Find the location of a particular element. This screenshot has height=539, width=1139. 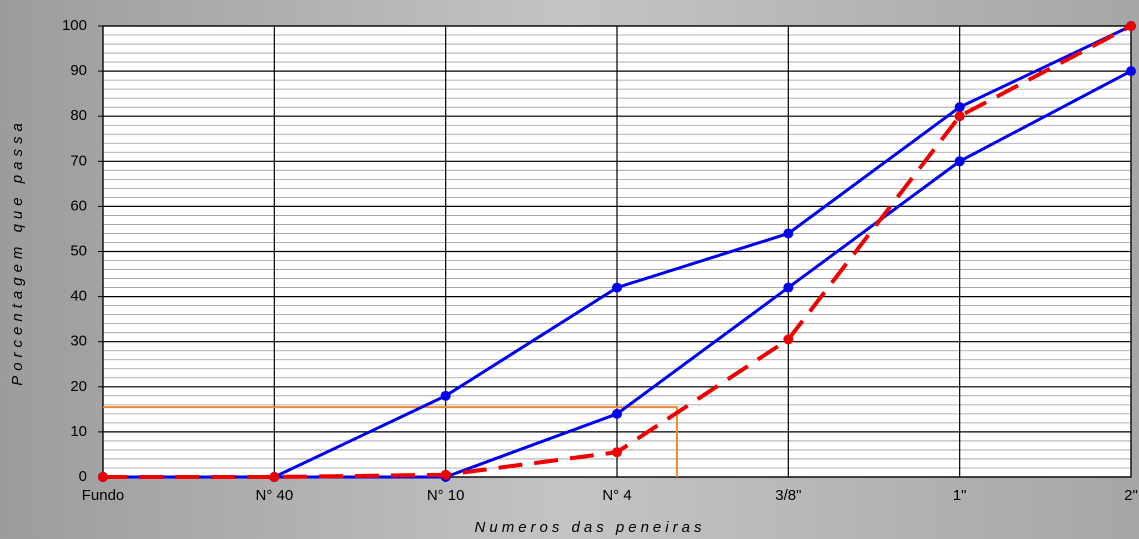

x-tick-label: N° 10 is located at coordinates (446, 495).